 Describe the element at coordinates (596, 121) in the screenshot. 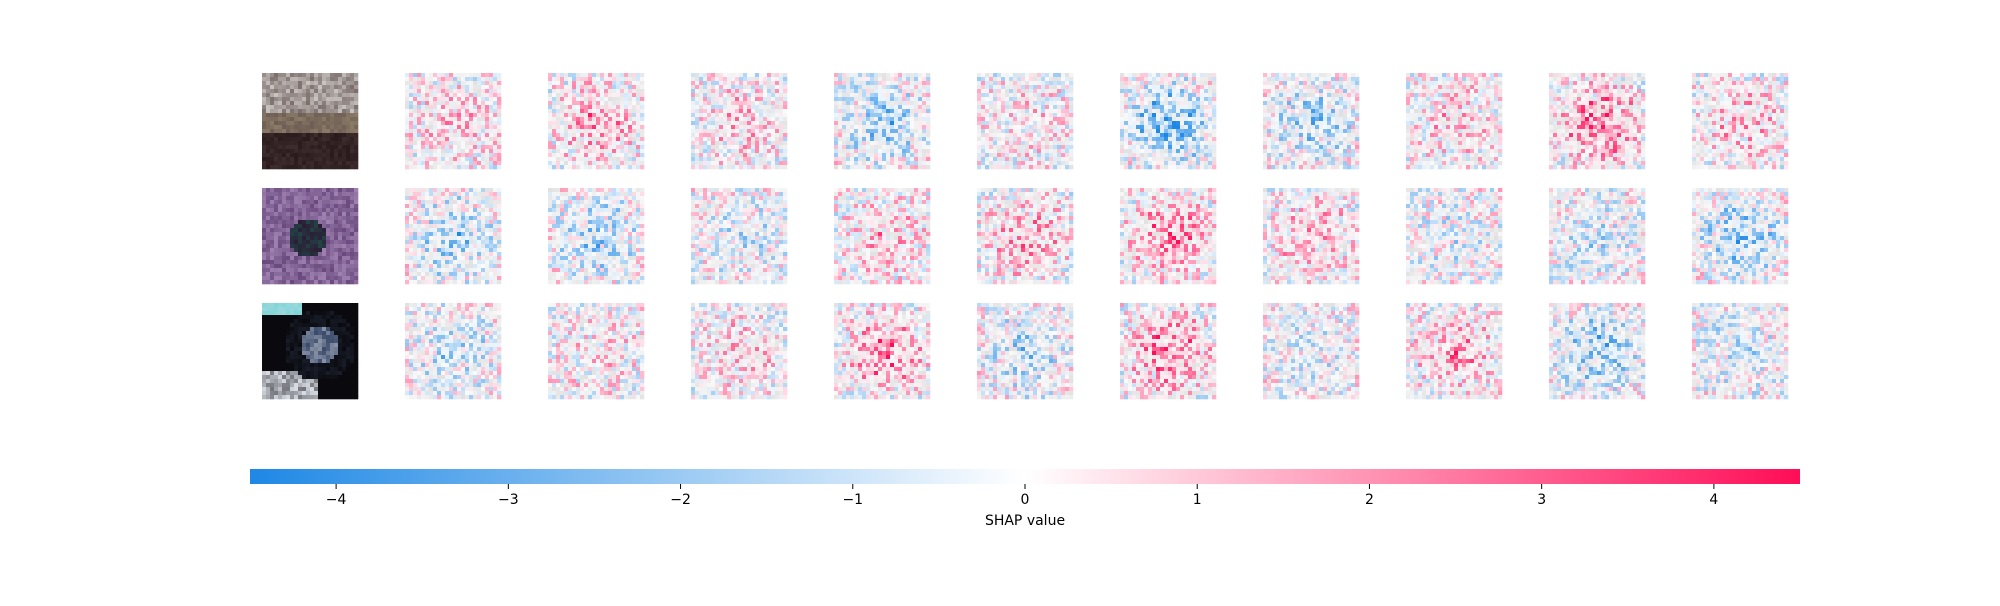

I see `shap-map-row1-col2` at that location.